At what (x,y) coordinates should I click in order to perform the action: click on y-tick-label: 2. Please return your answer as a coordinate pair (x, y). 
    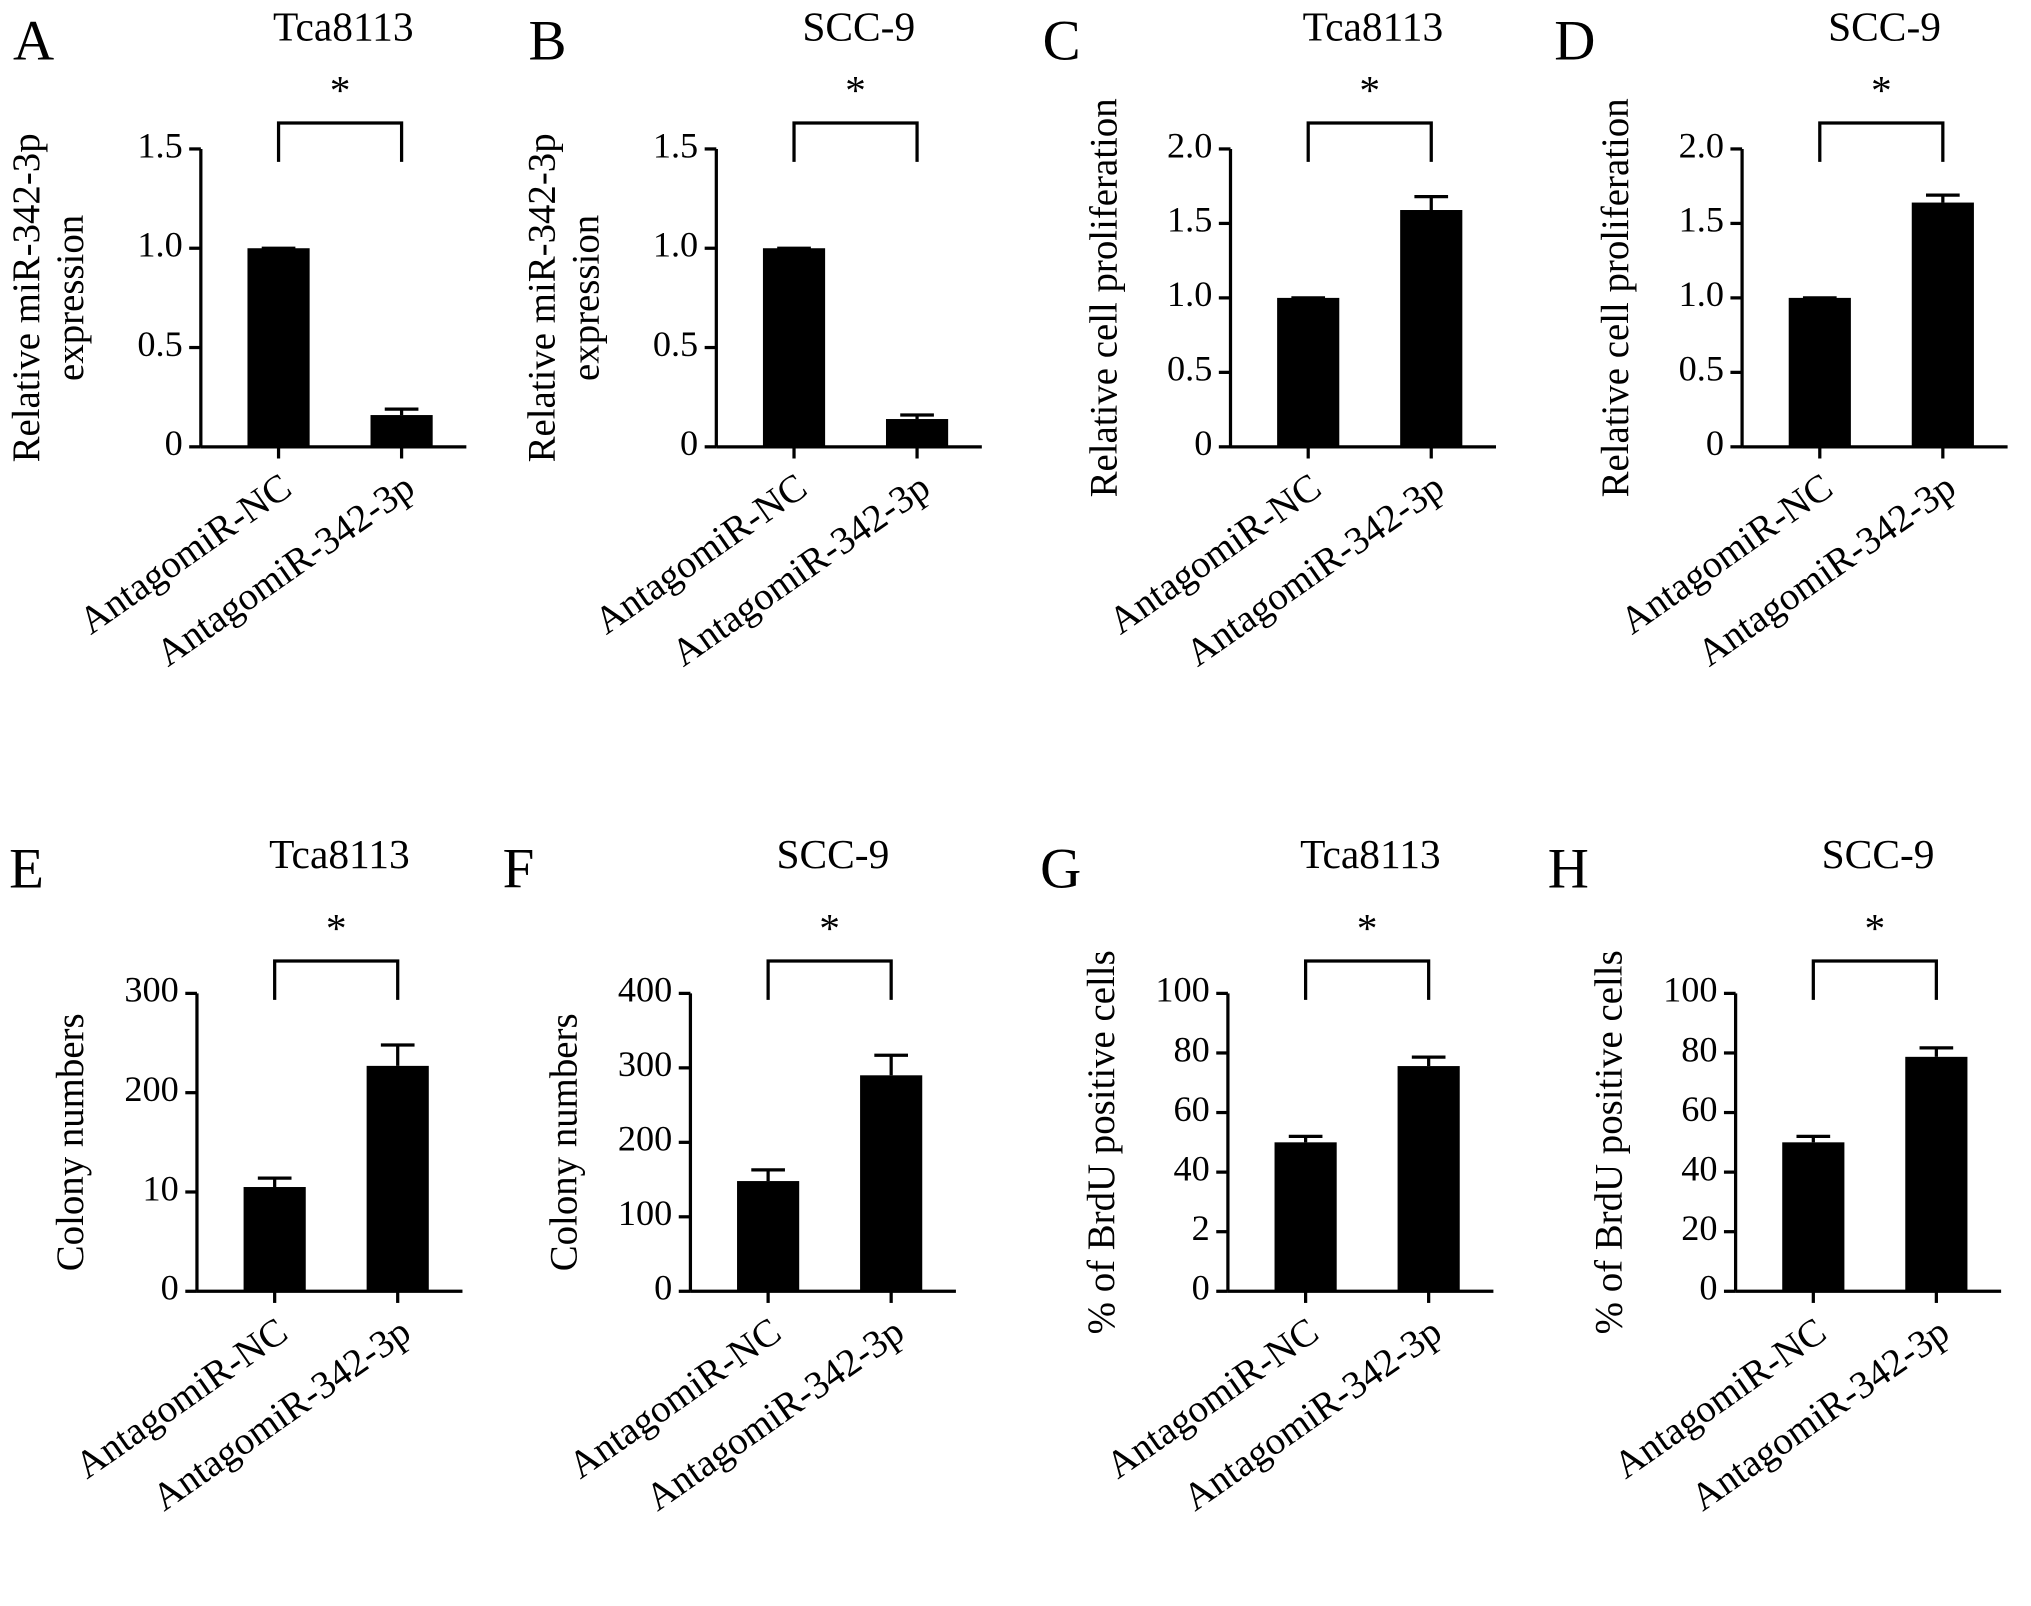
    Looking at the image, I should click on (1201, 1228).